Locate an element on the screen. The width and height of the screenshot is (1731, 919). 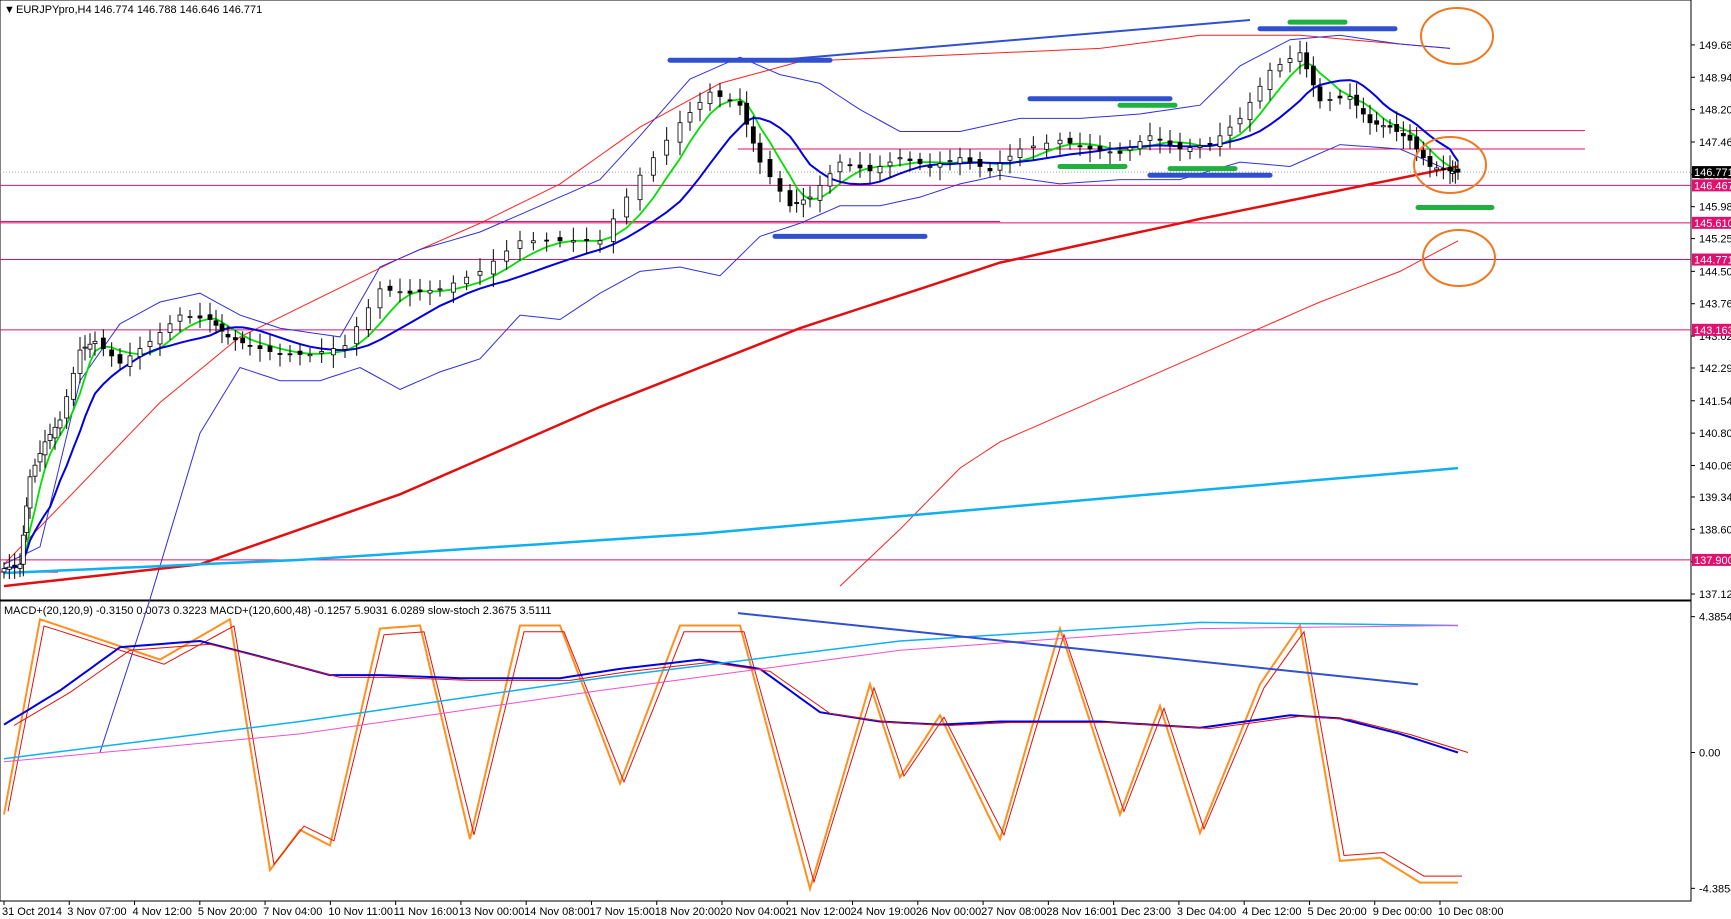
level-price-label: 145.610 is located at coordinates (1712, 224).